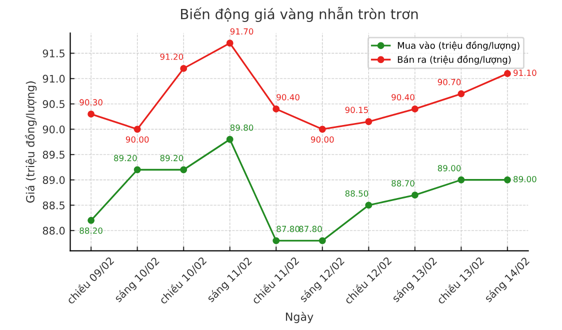 This screenshot has width=562, height=330. I want to click on data-label: 91.20, so click(172, 57).